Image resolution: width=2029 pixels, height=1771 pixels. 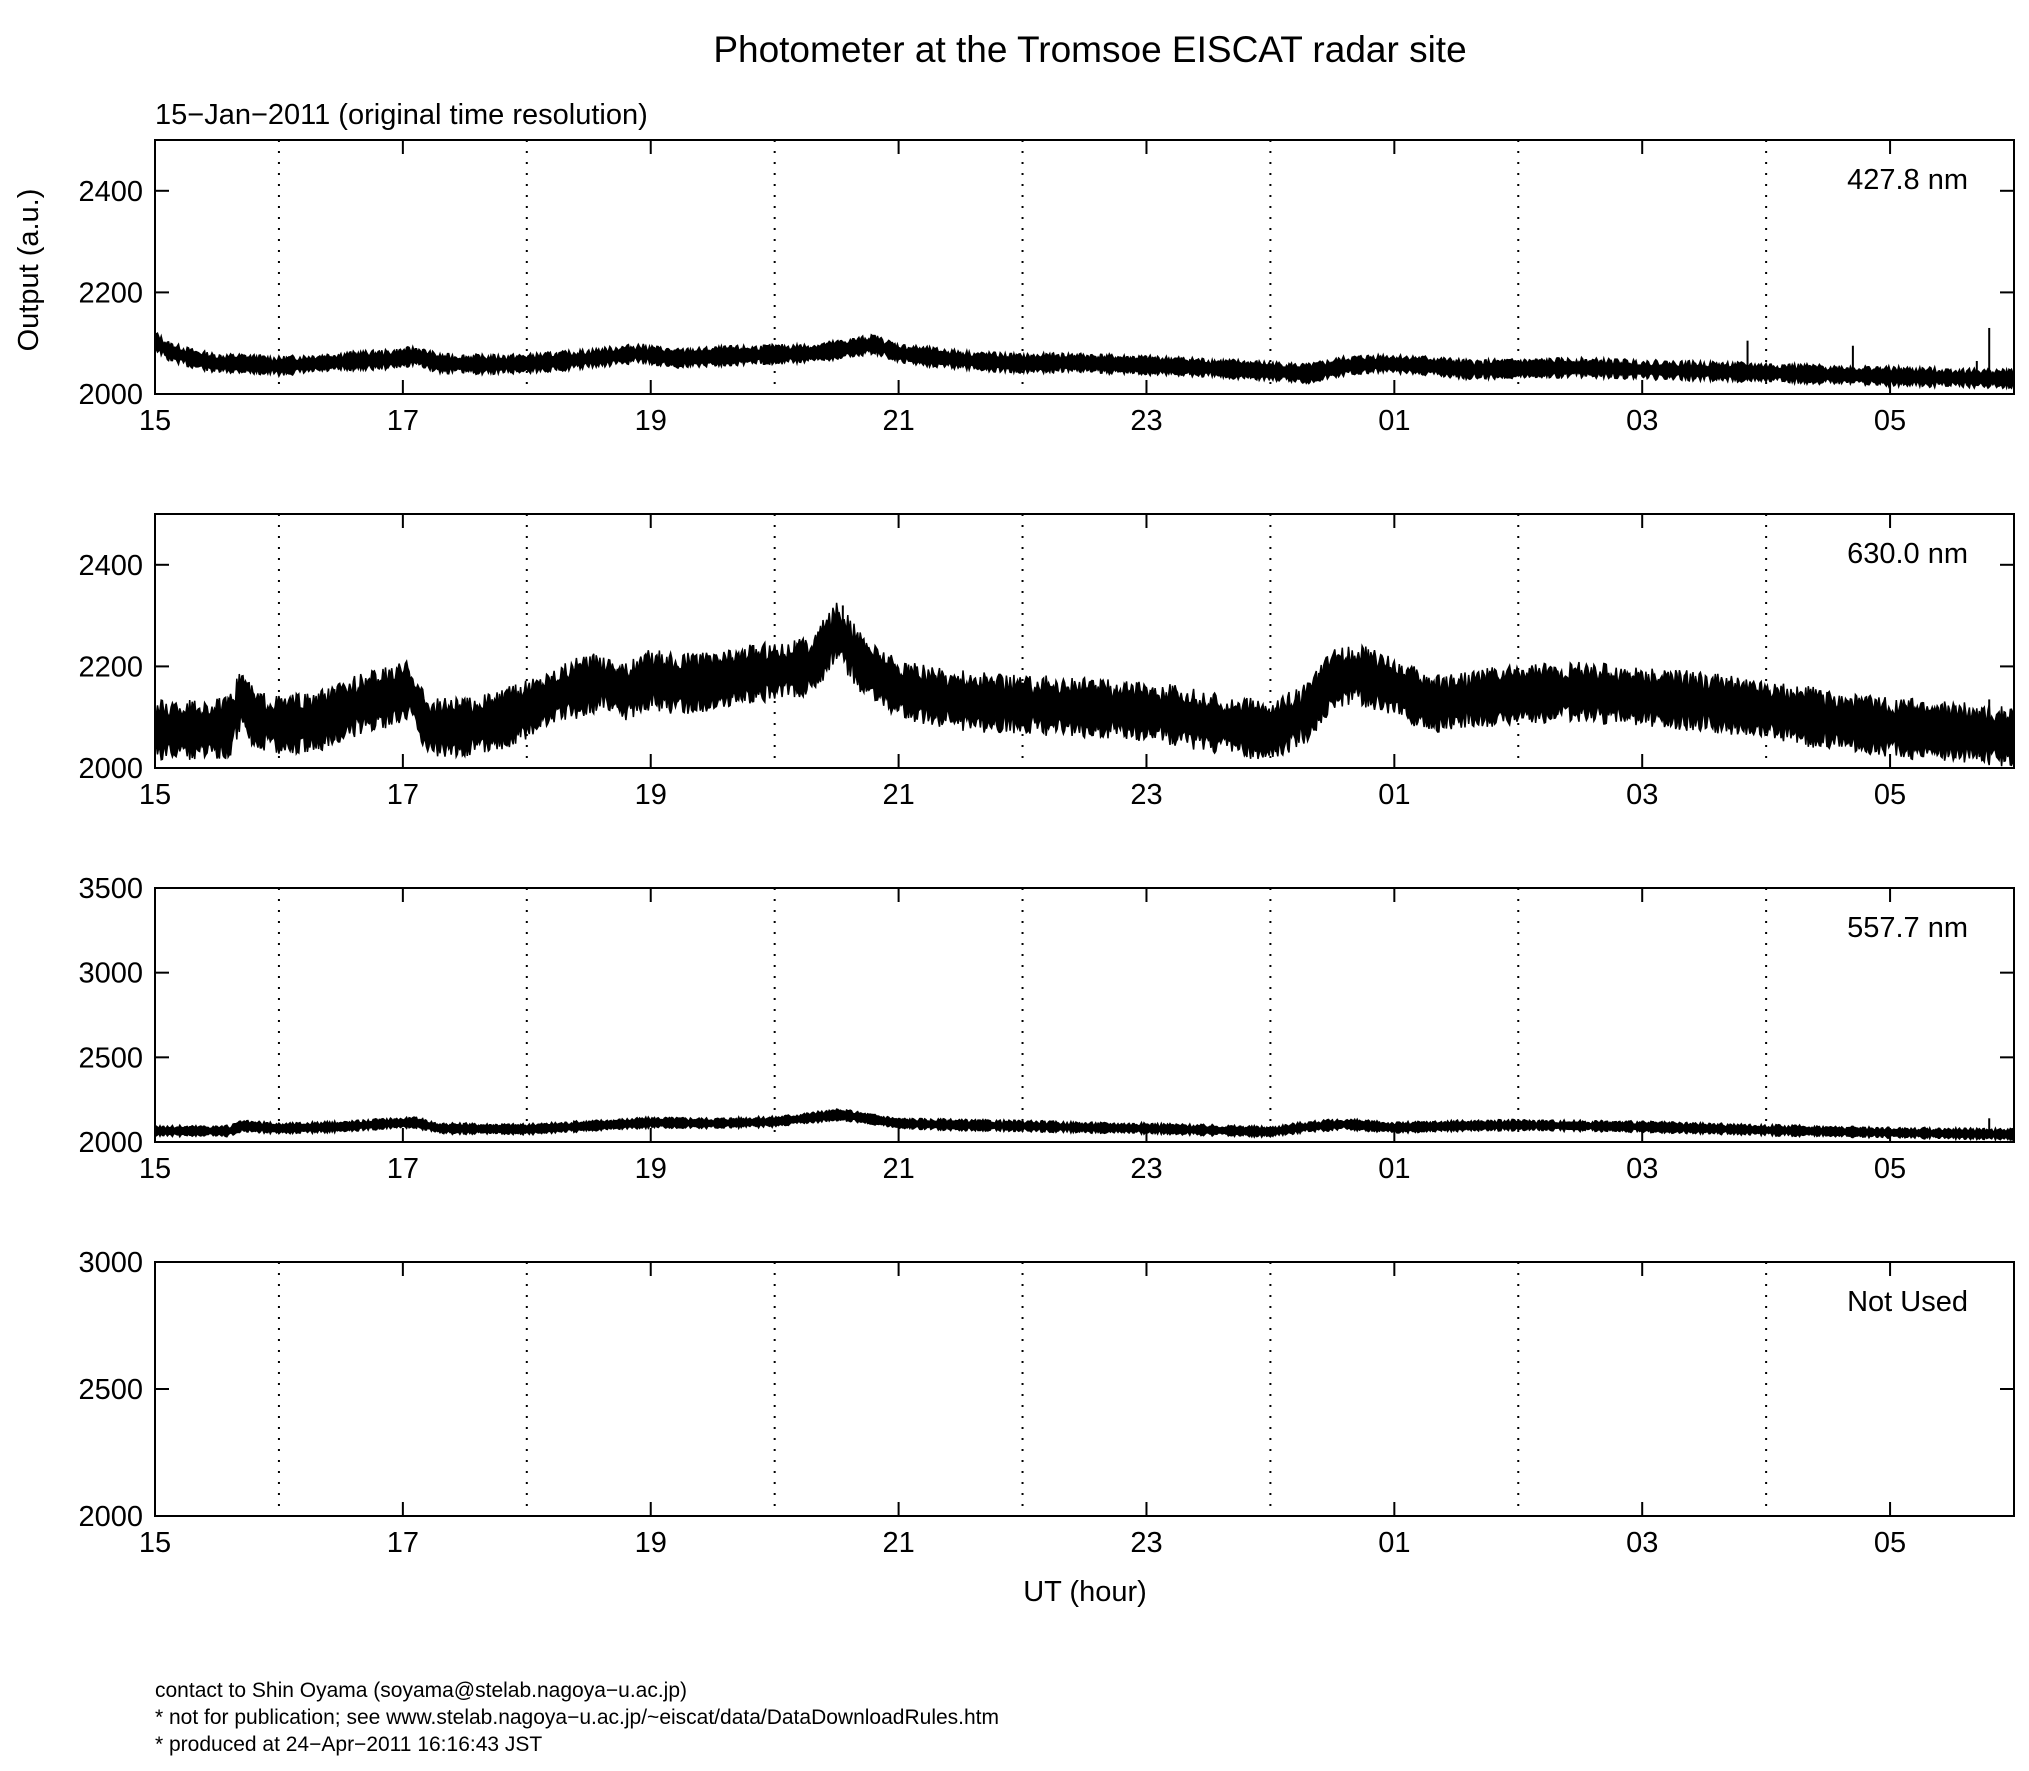 What do you see at coordinates (1907, 554) in the screenshot?
I see `panel-label: 630.0 nm` at bounding box center [1907, 554].